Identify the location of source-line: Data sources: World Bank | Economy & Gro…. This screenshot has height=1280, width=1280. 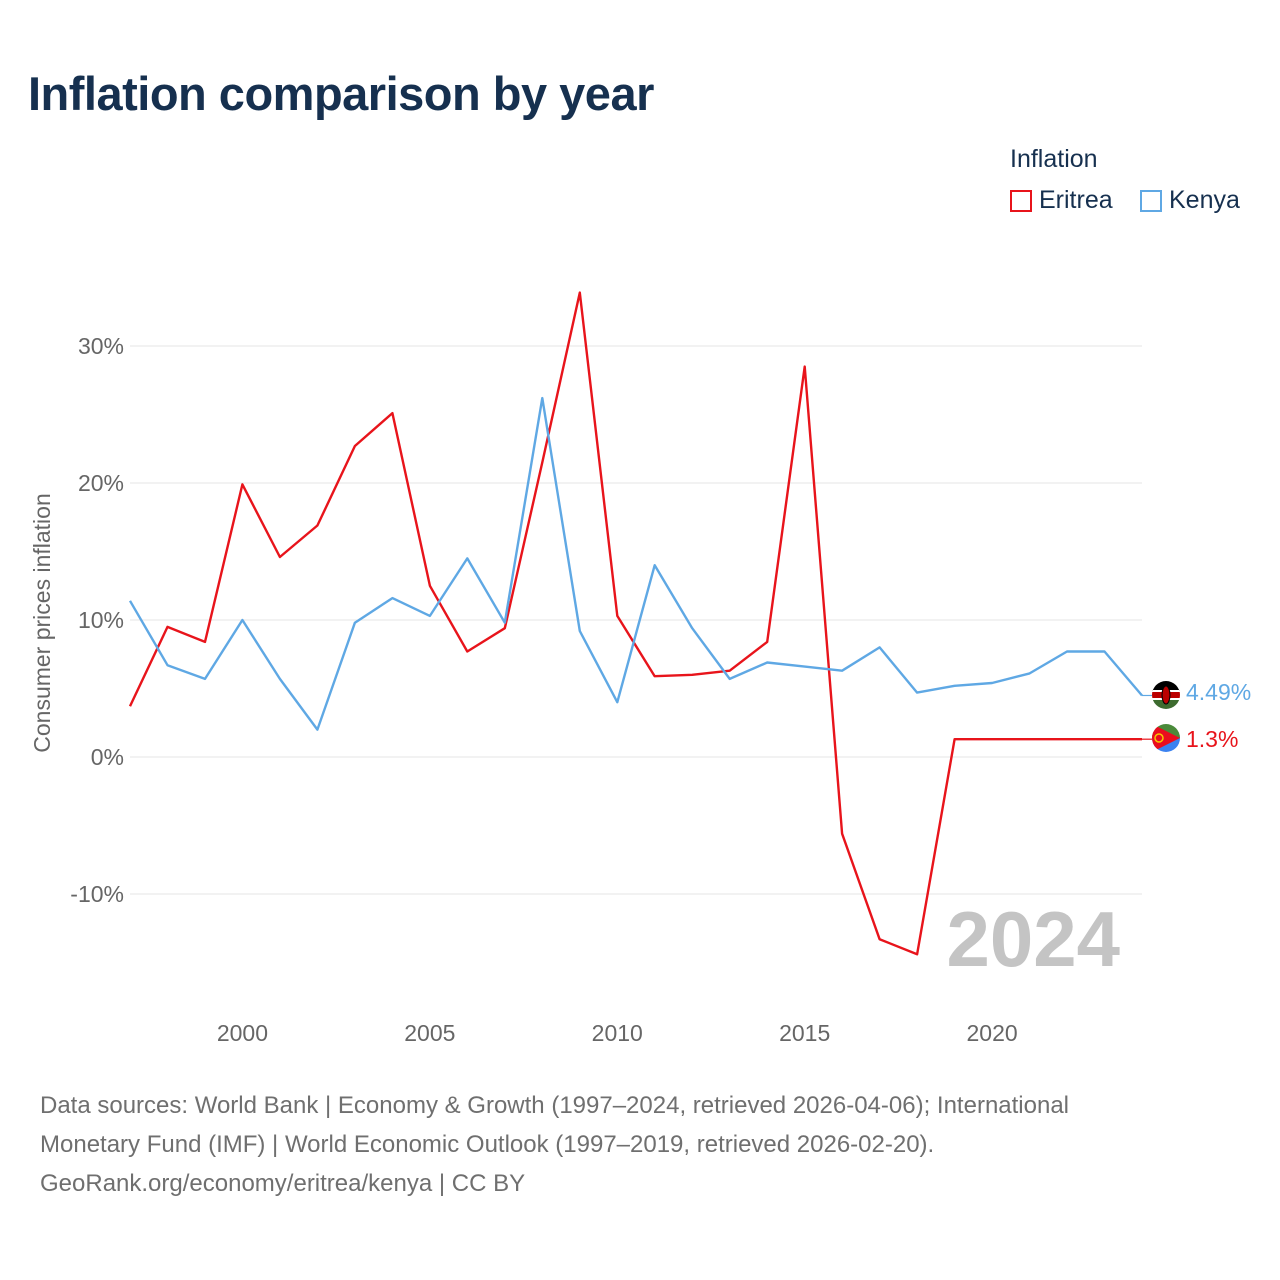
(555, 1105).